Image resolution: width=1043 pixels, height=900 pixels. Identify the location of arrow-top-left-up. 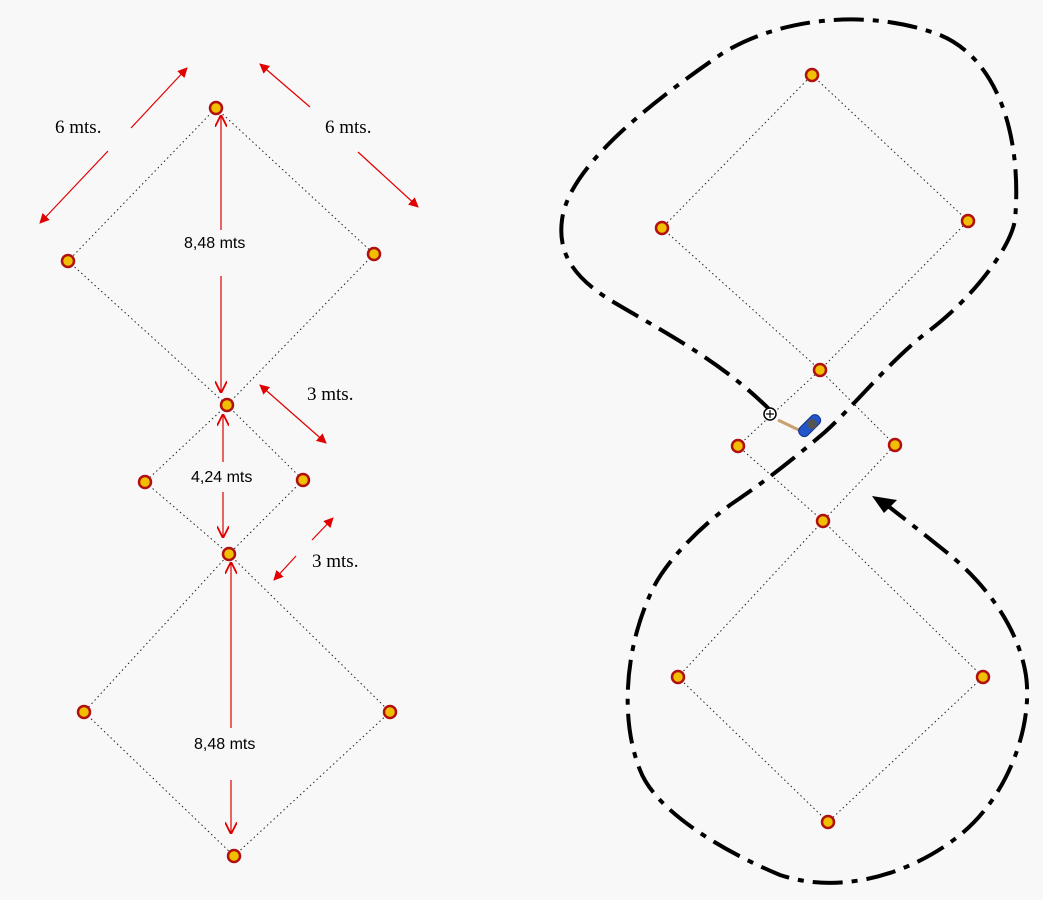
(159, 98).